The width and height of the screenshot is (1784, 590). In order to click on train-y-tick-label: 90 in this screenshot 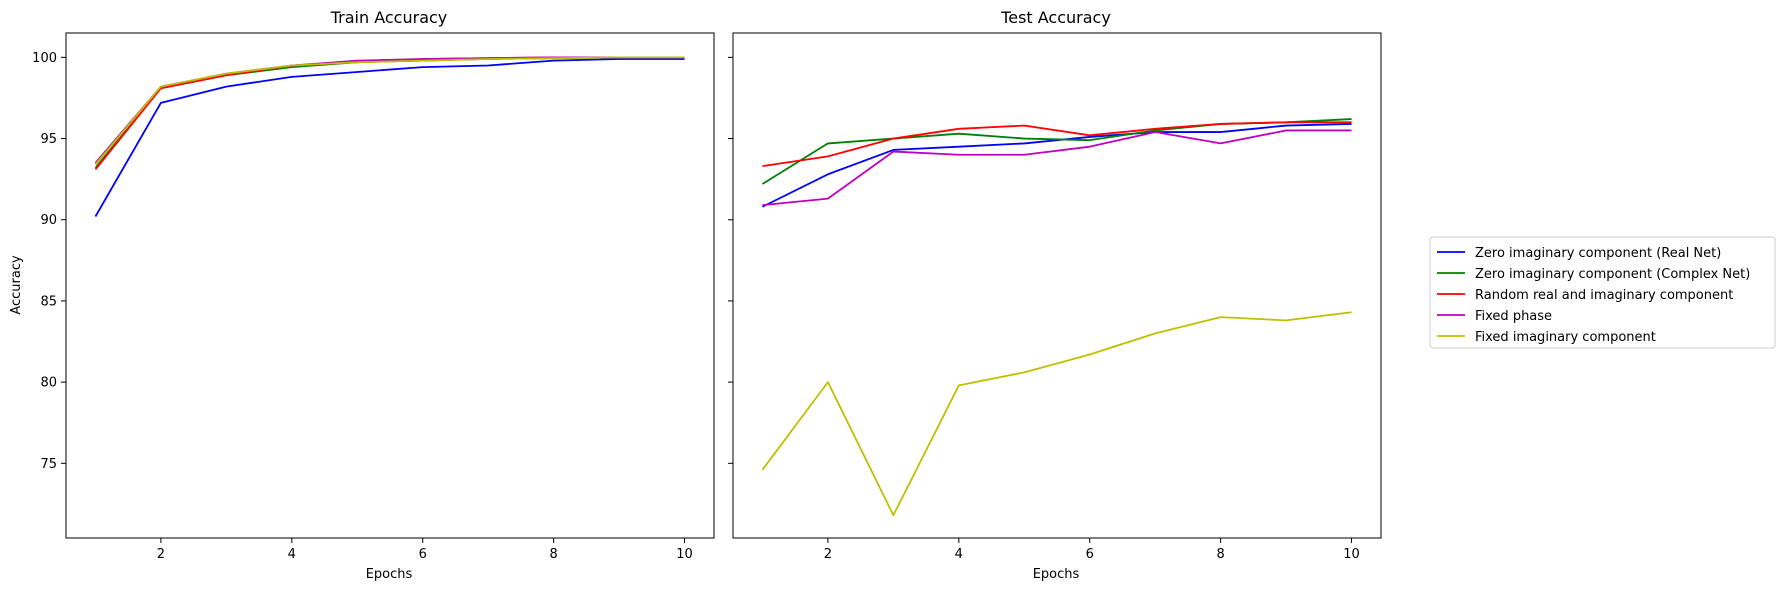, I will do `click(48, 220)`.